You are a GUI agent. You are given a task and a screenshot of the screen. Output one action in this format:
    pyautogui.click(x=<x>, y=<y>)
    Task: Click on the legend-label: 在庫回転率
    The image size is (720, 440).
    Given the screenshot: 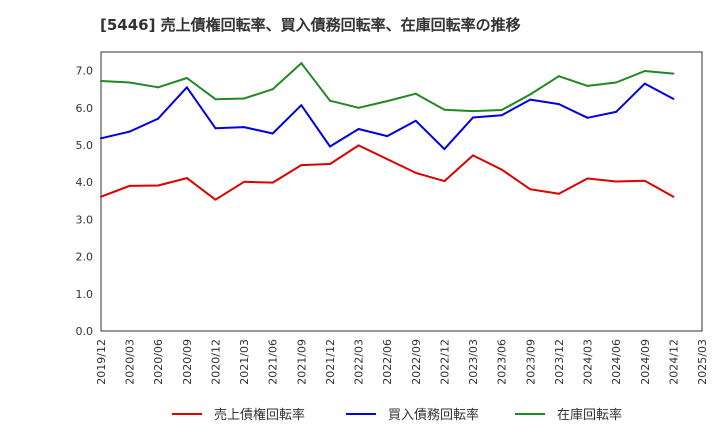 What is the action you would take?
    pyautogui.click(x=589, y=415)
    